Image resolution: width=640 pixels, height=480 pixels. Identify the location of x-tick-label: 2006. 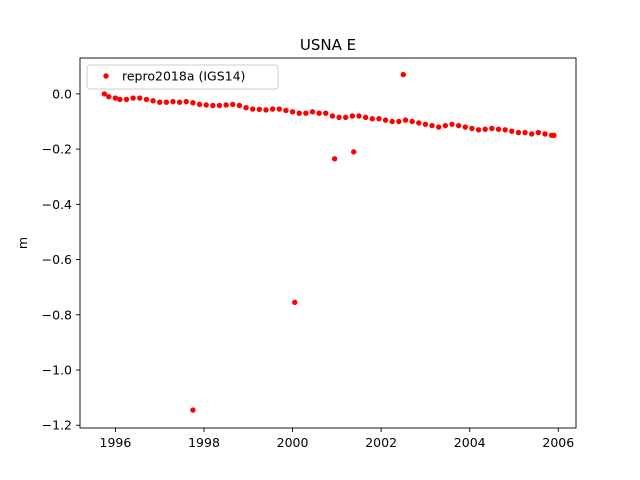
(558, 442).